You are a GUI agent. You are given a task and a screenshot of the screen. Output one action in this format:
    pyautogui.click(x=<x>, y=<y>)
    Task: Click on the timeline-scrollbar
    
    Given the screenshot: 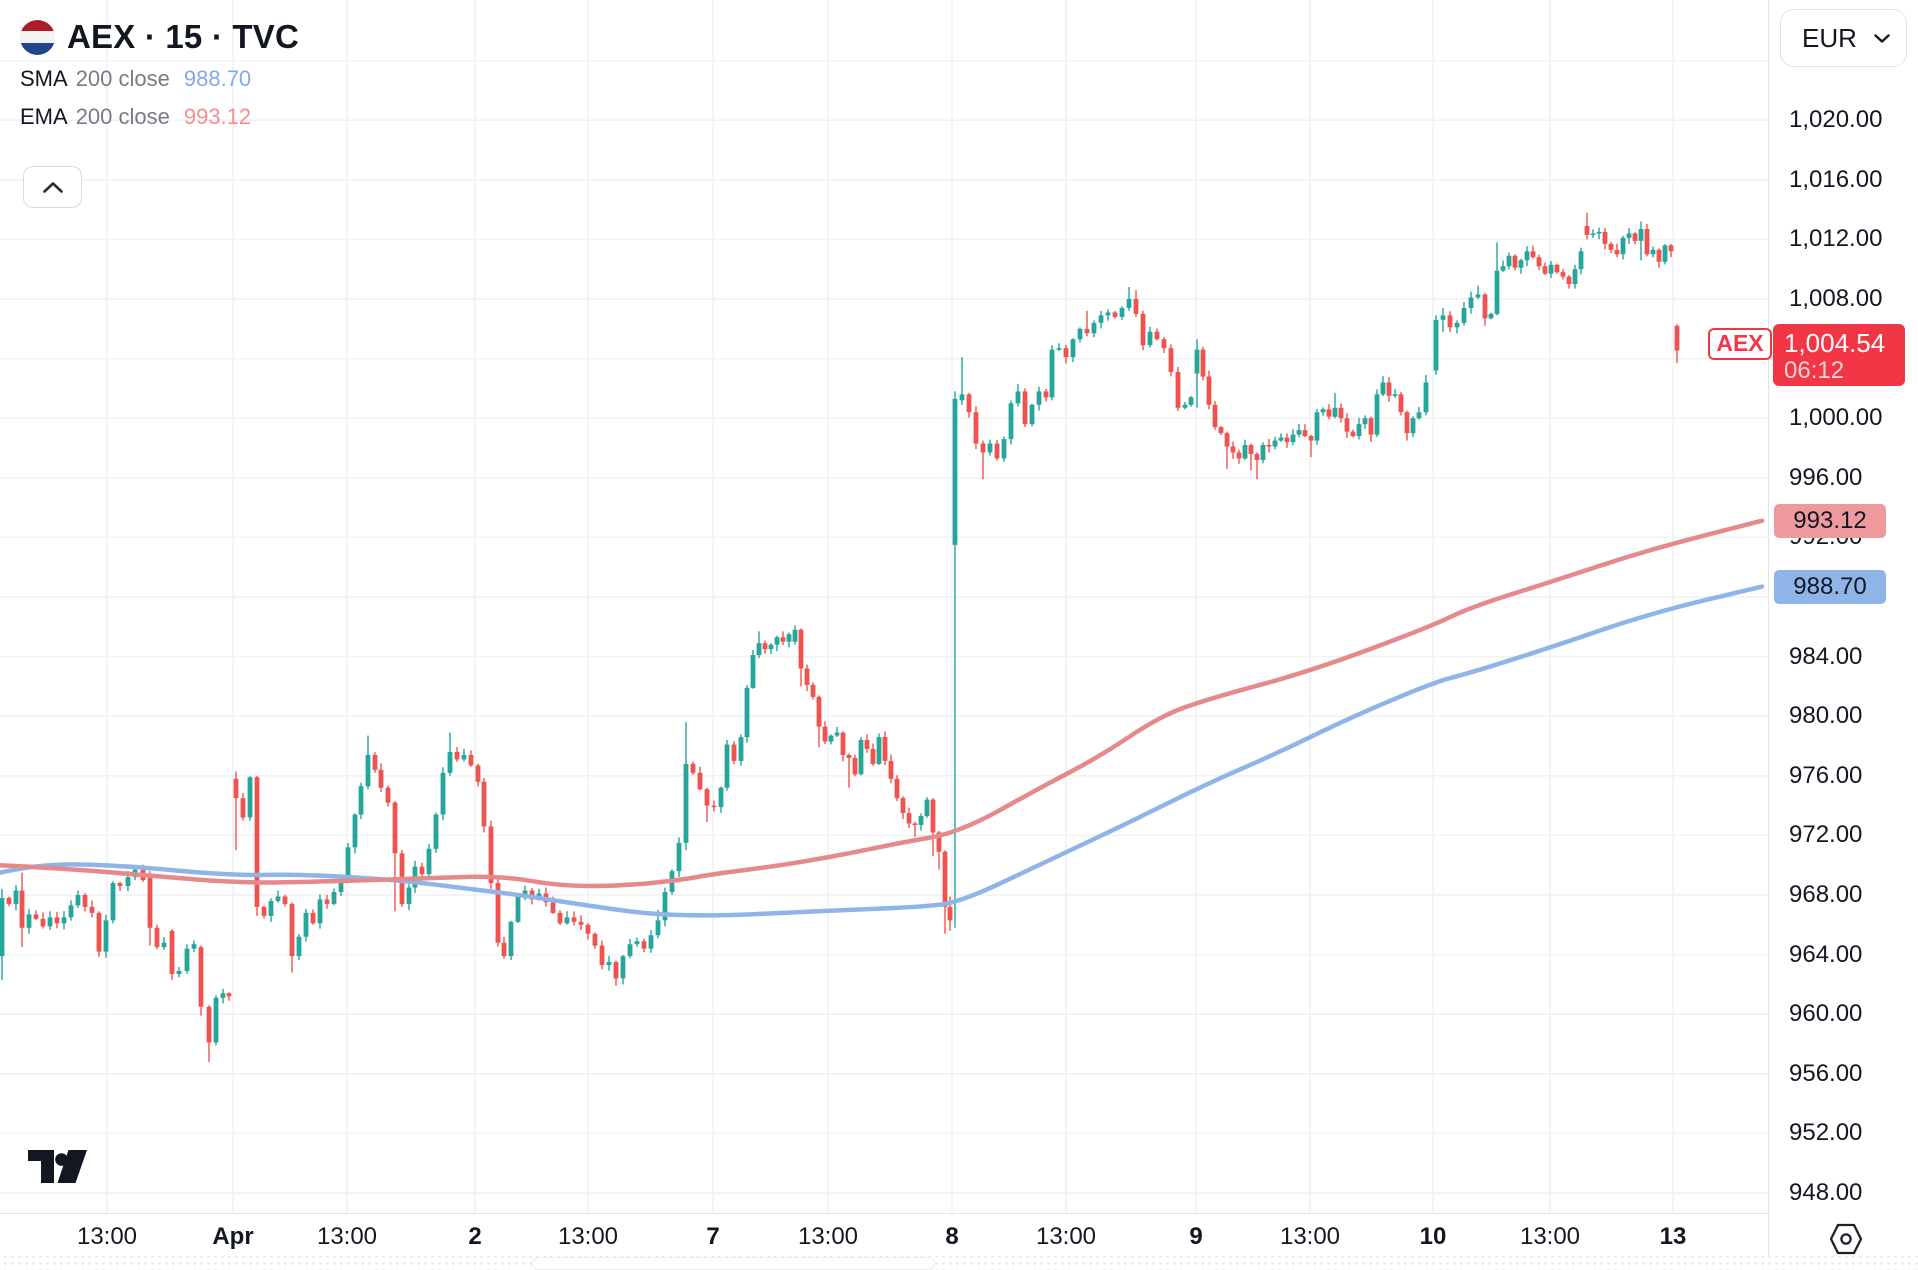 What is the action you would take?
    pyautogui.click(x=959, y=1263)
    